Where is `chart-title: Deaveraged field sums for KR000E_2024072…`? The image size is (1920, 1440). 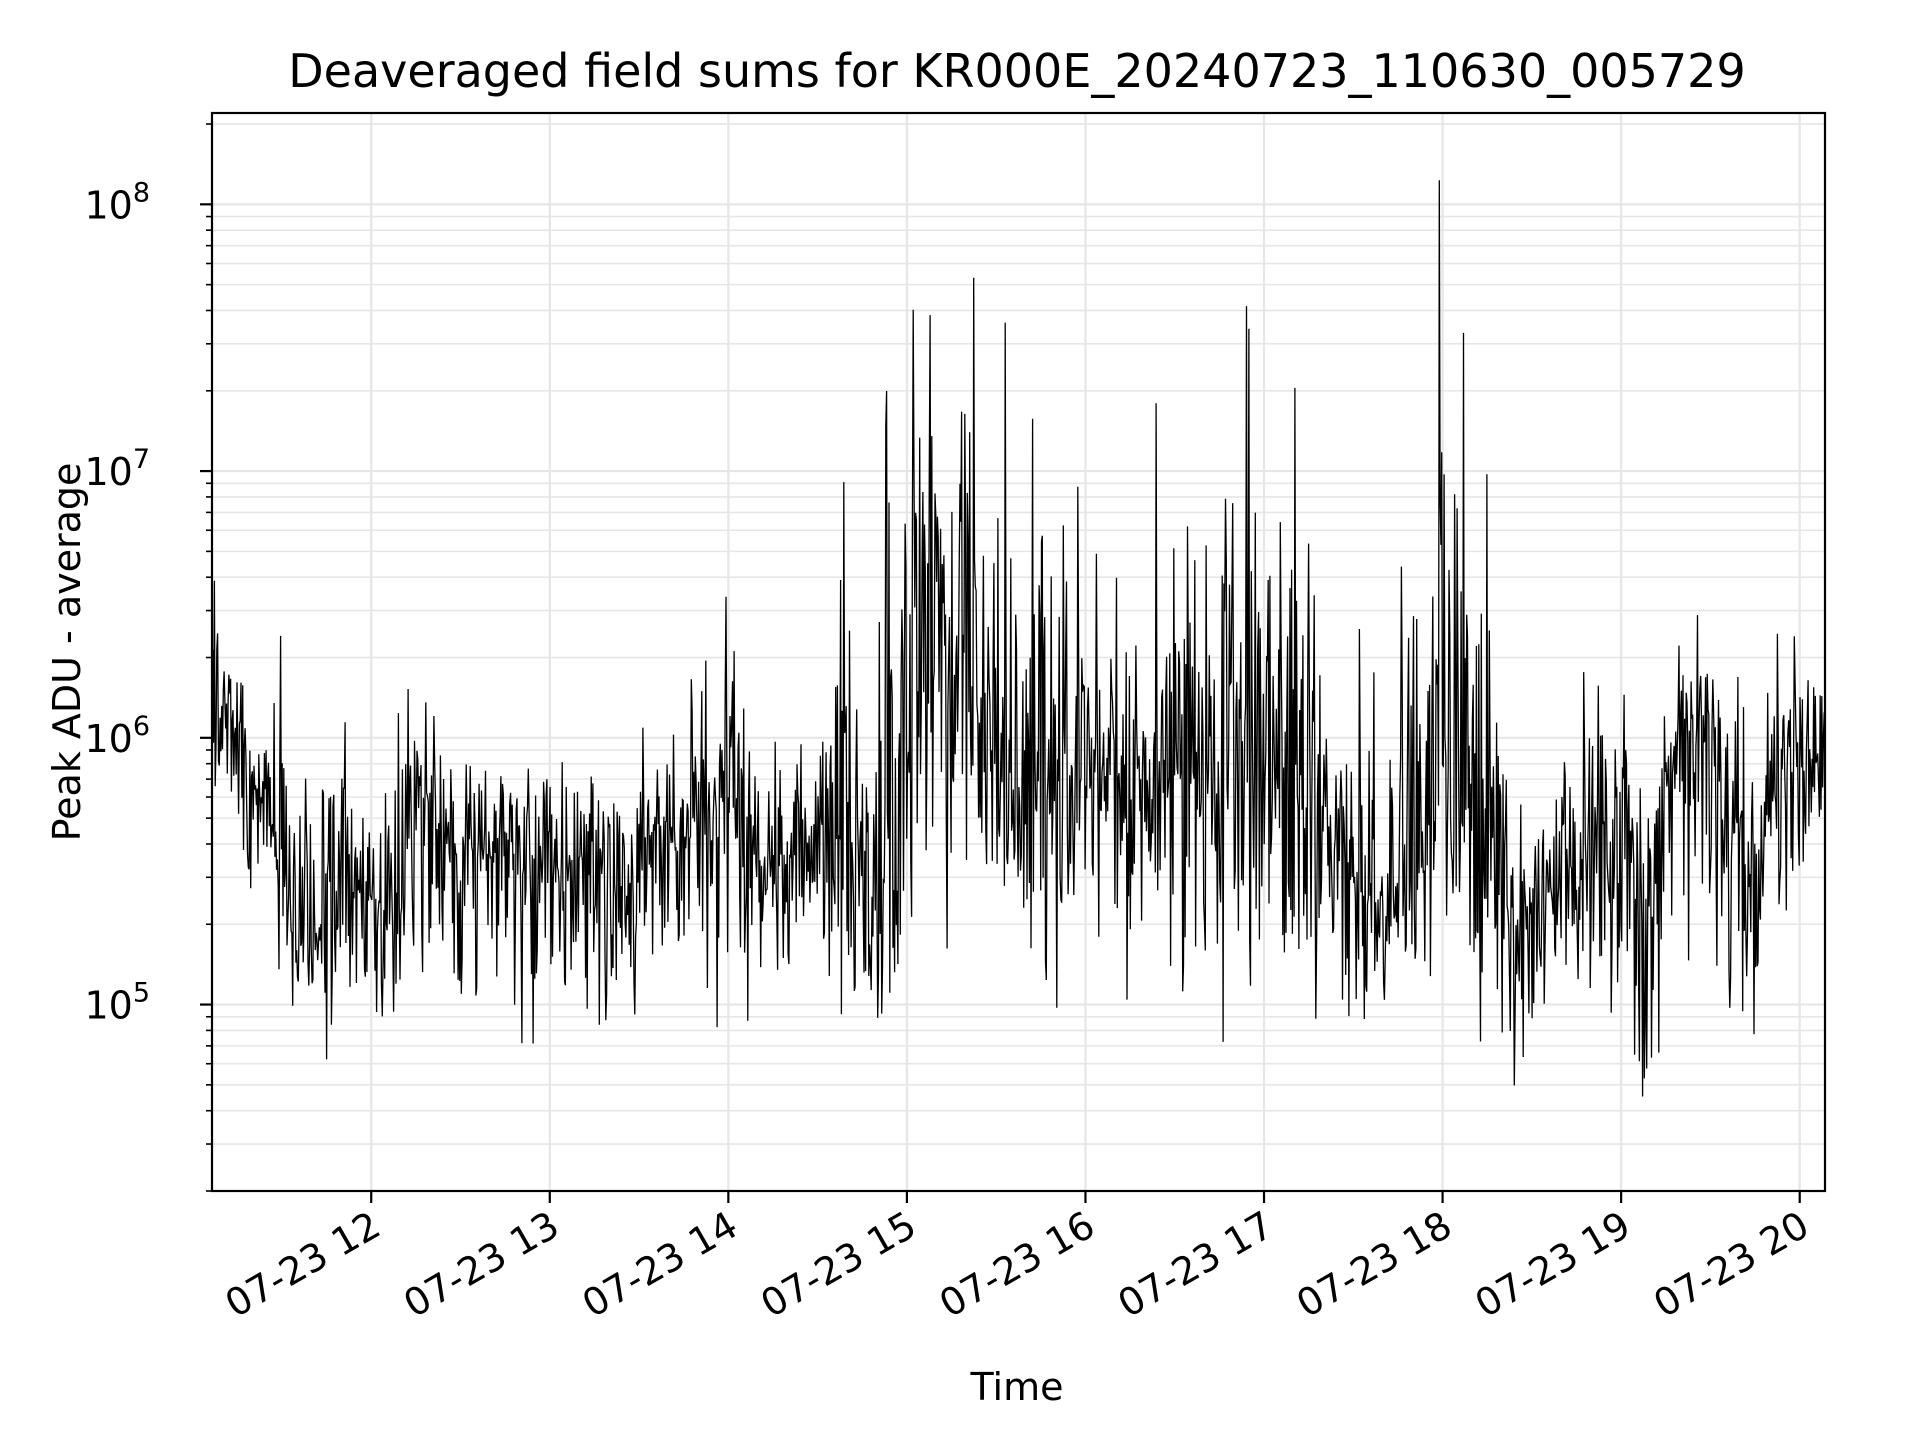 chart-title: Deaveraged field sums for KR000E_2024072… is located at coordinates (1016, 71).